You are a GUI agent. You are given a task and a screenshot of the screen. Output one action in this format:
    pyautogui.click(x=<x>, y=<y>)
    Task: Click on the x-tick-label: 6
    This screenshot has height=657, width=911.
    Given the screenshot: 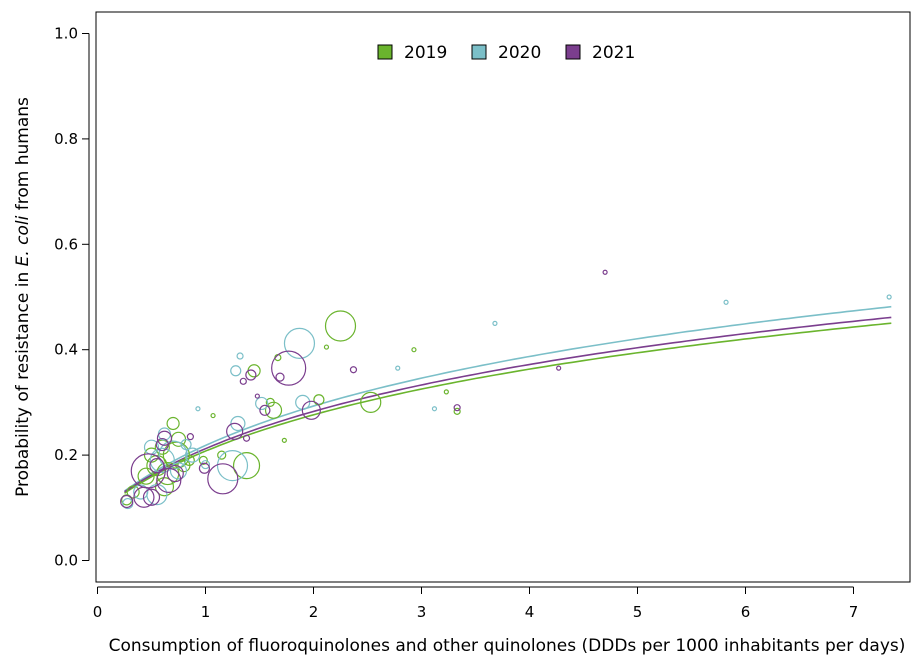 What is the action you would take?
    pyautogui.click(x=746, y=612)
    